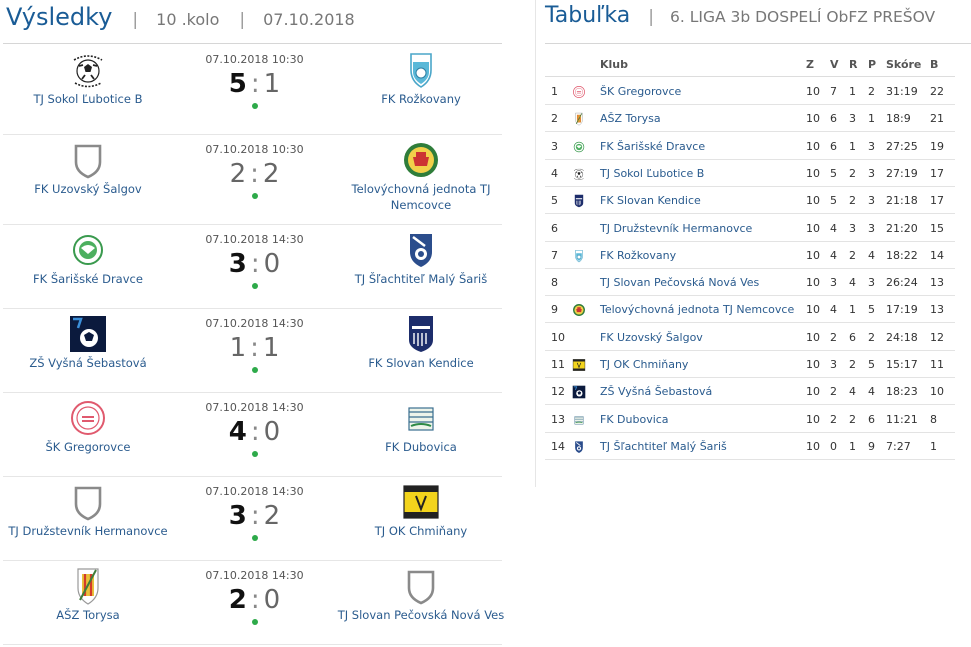  I want to click on home-team: AŠZ Torysa, so click(88, 592).